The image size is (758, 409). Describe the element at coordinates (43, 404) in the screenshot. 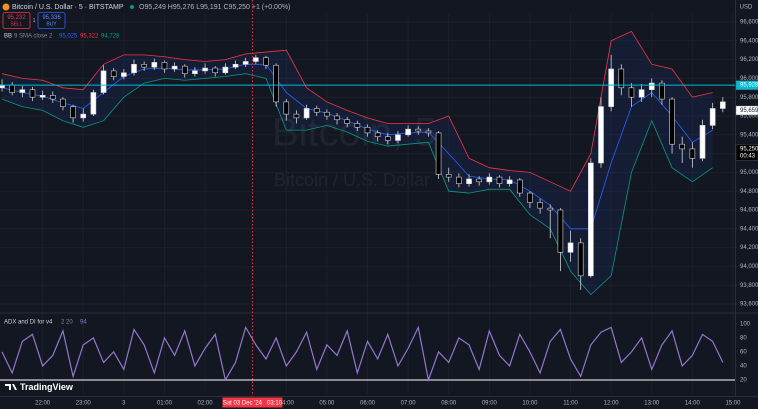

I see `x-tick-label: 22:00` at that location.